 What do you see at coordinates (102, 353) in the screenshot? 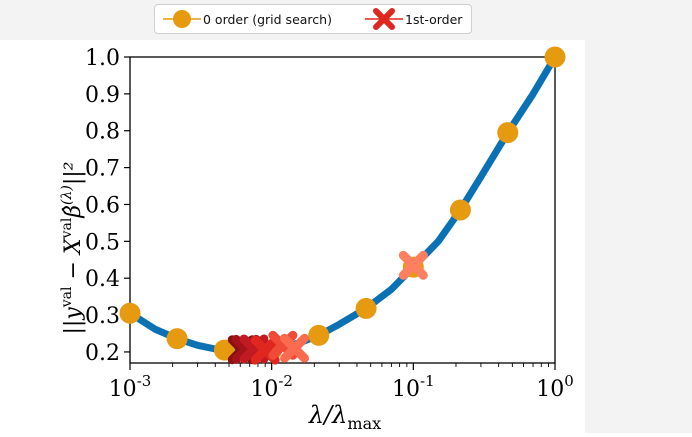
I see `y-tick-label: 0.2` at bounding box center [102, 353].